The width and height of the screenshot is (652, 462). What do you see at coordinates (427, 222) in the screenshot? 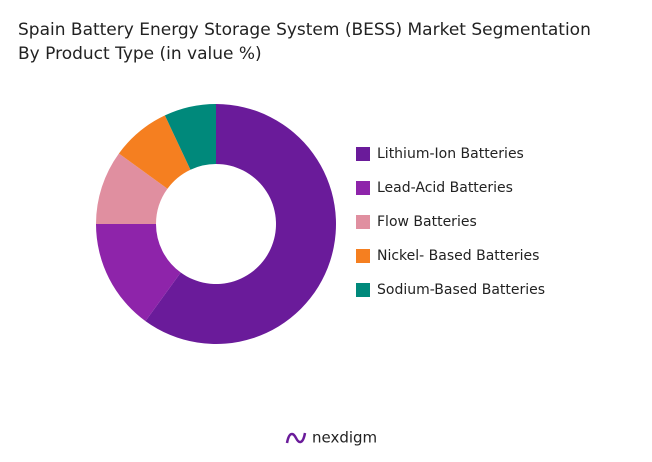
I see `legend-label: Flow Batteries` at bounding box center [427, 222].